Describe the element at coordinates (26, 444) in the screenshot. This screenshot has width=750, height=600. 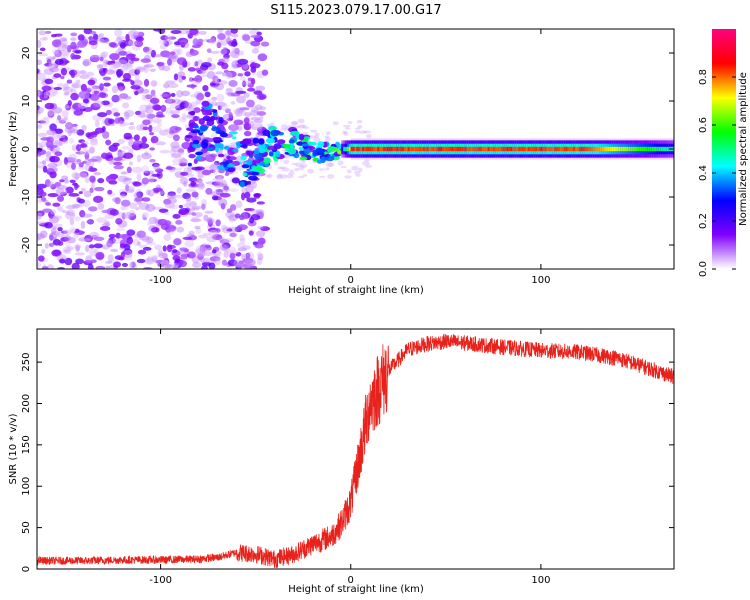
I see `snr-y-tick-label: 150` at that location.